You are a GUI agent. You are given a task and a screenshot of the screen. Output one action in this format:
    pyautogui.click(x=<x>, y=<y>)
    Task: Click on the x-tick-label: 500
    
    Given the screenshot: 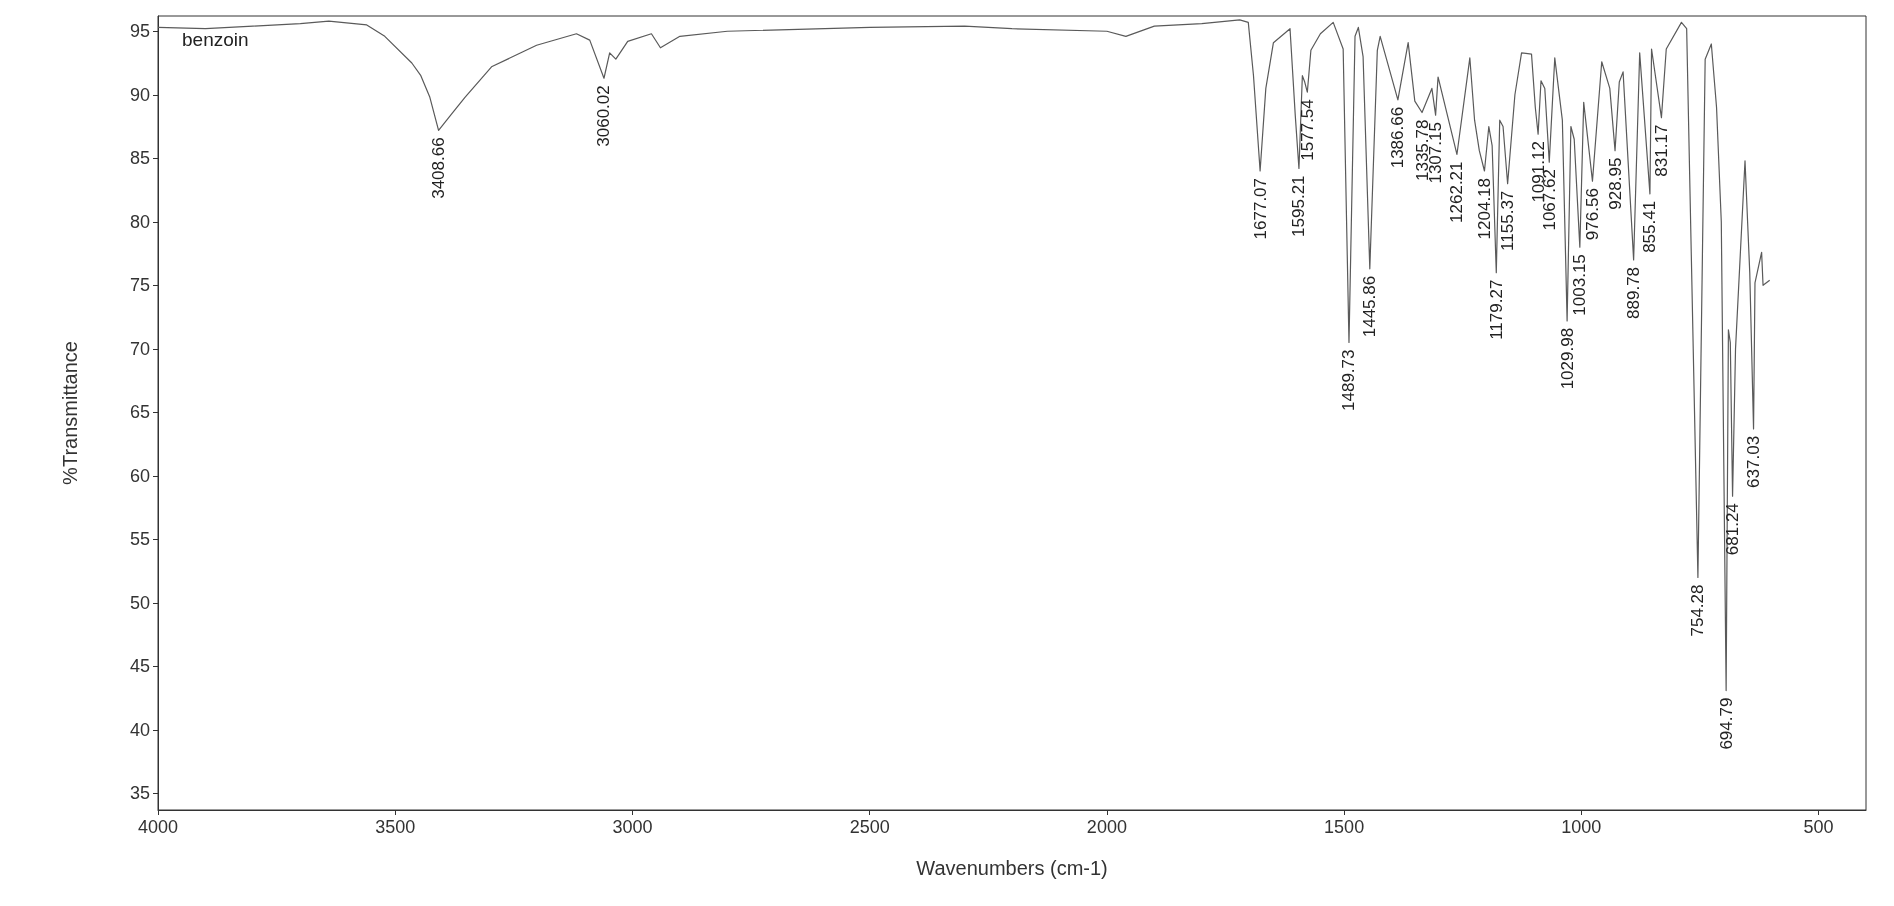 What is the action you would take?
    pyautogui.click(x=1818, y=827)
    